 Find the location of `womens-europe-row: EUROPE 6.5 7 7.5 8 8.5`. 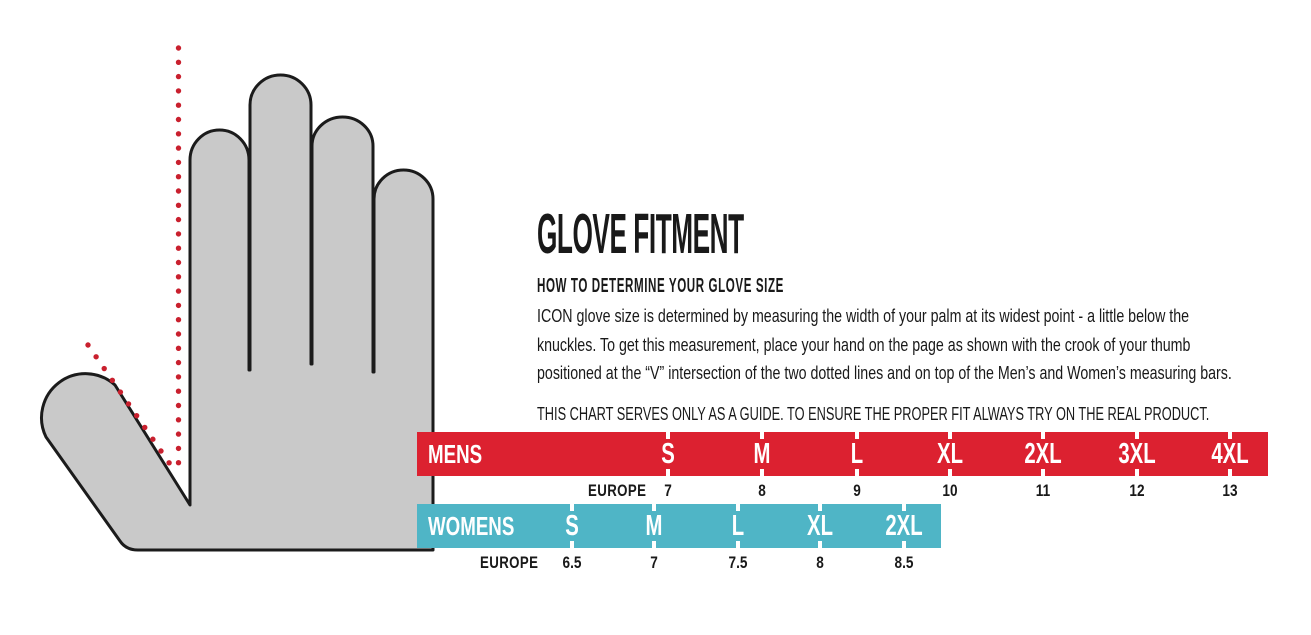

womens-europe-row: EUROPE 6.5 7 7.5 8 8.5 is located at coordinates (655, 563).